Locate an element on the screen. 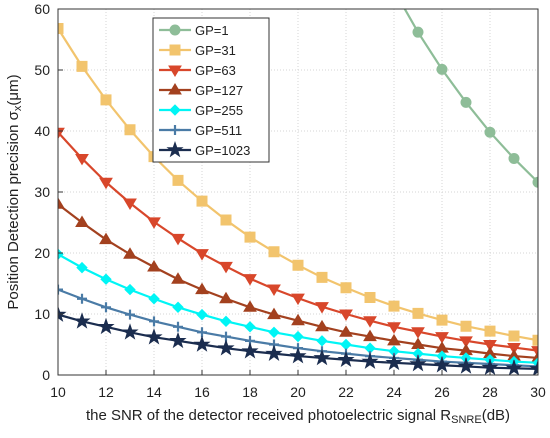 This screenshot has height=438, width=550. x-tick-label: 26 is located at coordinates (442, 392).